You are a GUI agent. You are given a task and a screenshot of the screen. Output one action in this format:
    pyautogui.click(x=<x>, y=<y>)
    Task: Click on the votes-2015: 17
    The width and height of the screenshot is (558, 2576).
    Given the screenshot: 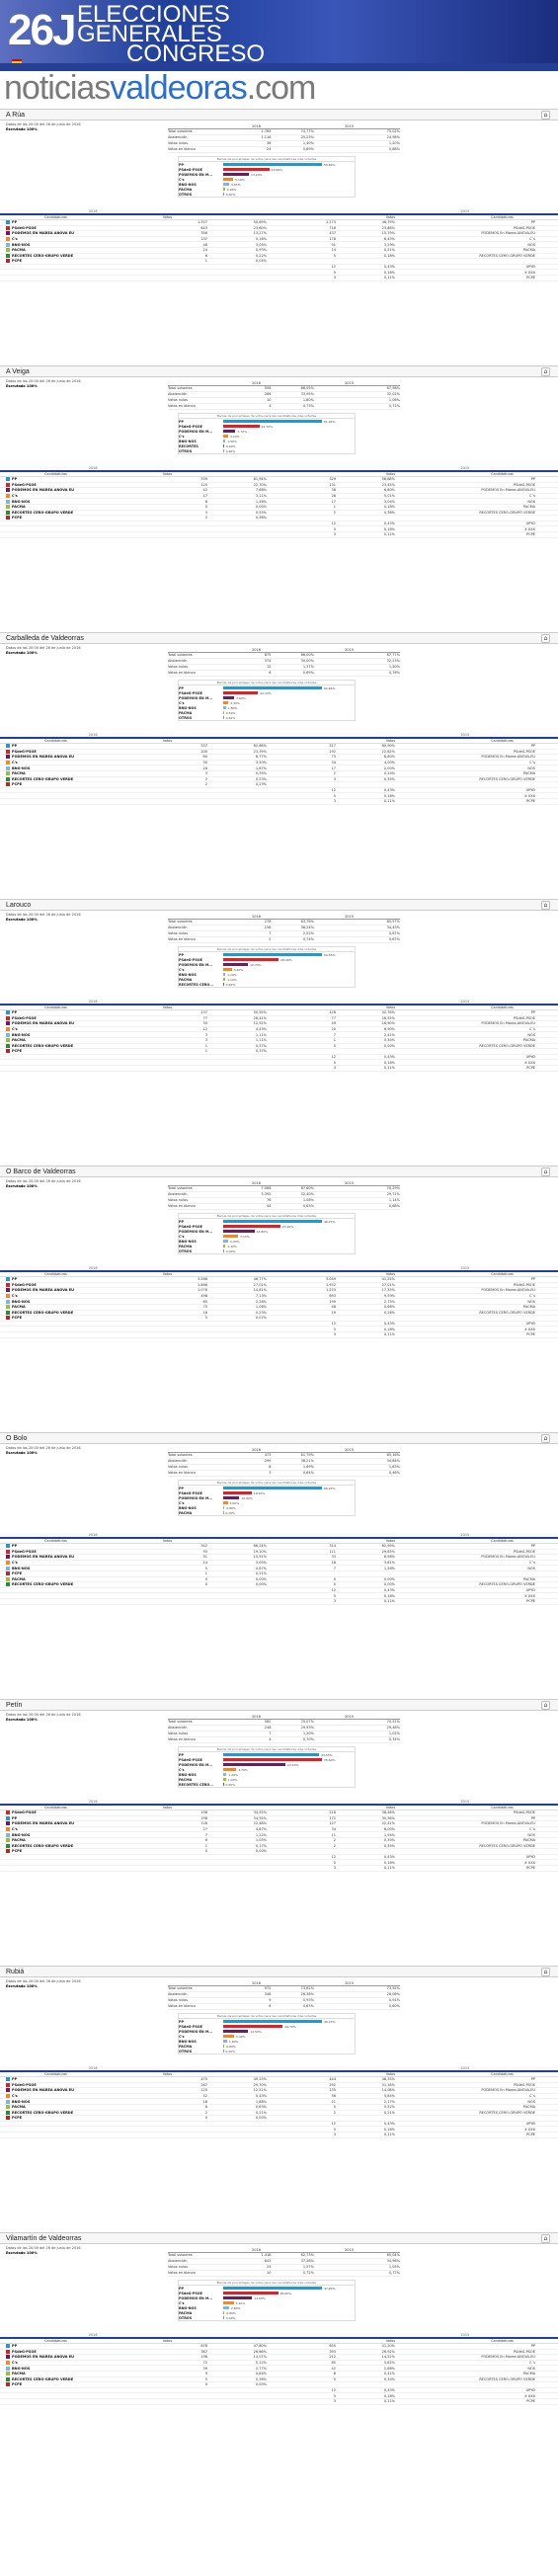 What is the action you would take?
    pyautogui.click(x=333, y=501)
    